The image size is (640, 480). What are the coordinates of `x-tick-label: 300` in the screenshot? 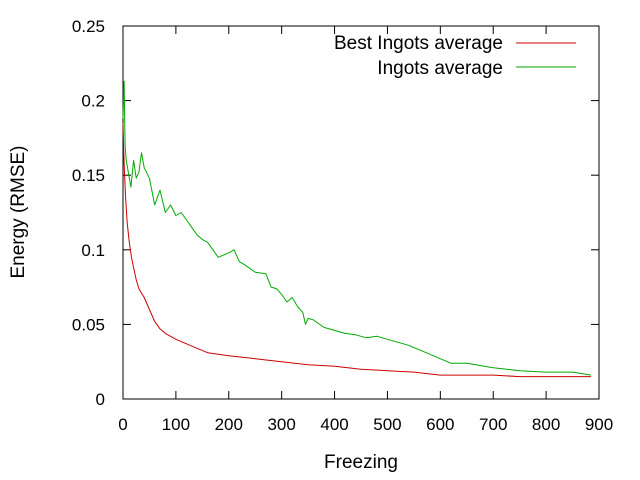 It's located at (281, 424).